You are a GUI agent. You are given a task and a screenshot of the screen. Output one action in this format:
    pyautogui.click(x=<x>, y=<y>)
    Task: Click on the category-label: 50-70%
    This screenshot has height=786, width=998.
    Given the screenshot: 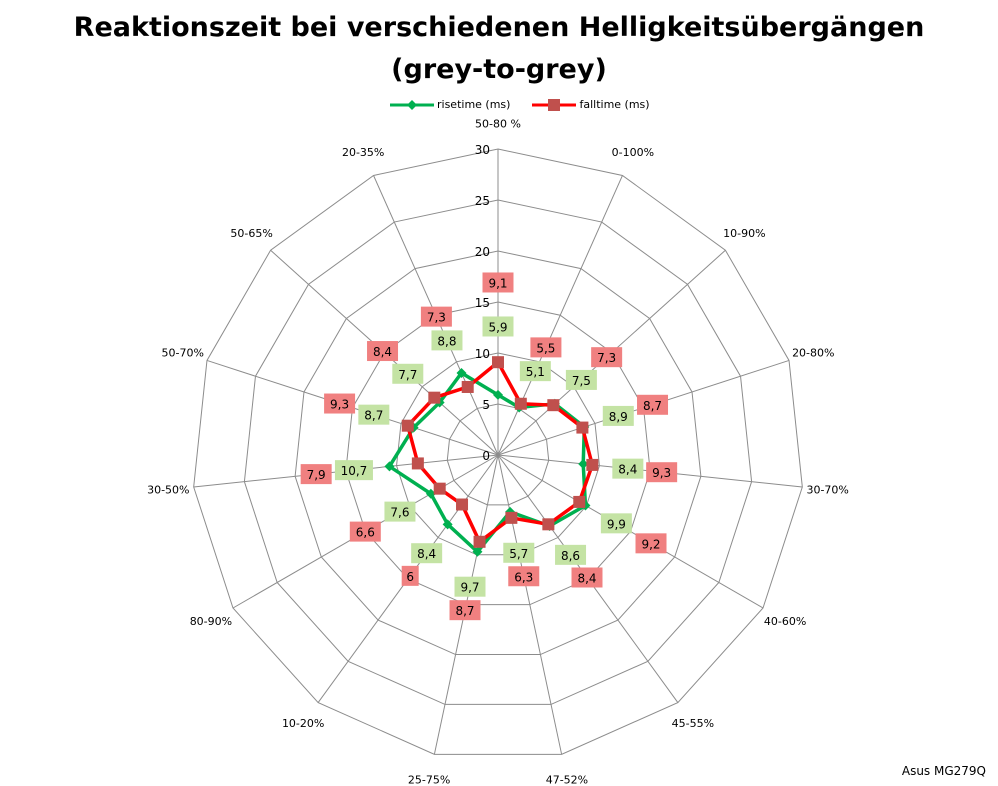 What is the action you would take?
    pyautogui.click(x=183, y=353)
    